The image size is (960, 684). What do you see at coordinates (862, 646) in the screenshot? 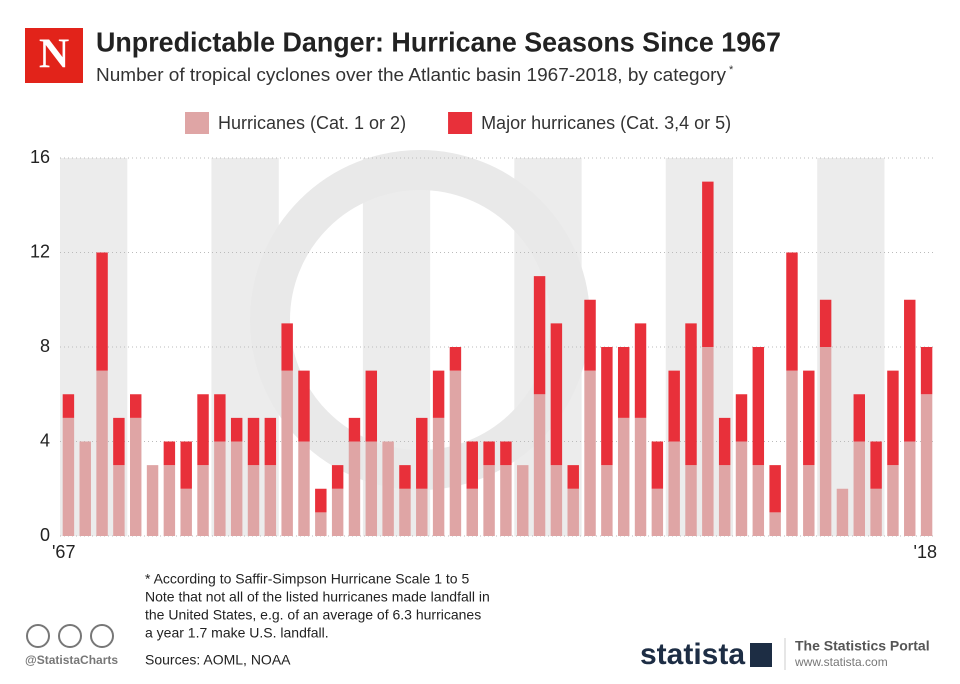
I see `portal: The Statistics Portal` at bounding box center [862, 646].